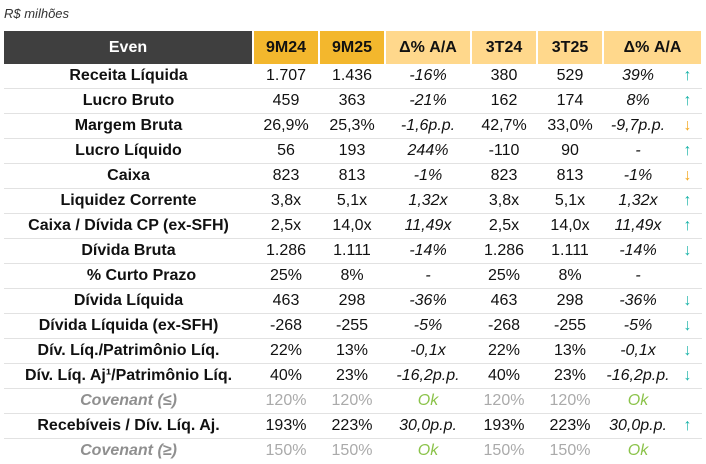 The image size is (706, 464). I want to click on header-9m24: 9M24, so click(286, 47).